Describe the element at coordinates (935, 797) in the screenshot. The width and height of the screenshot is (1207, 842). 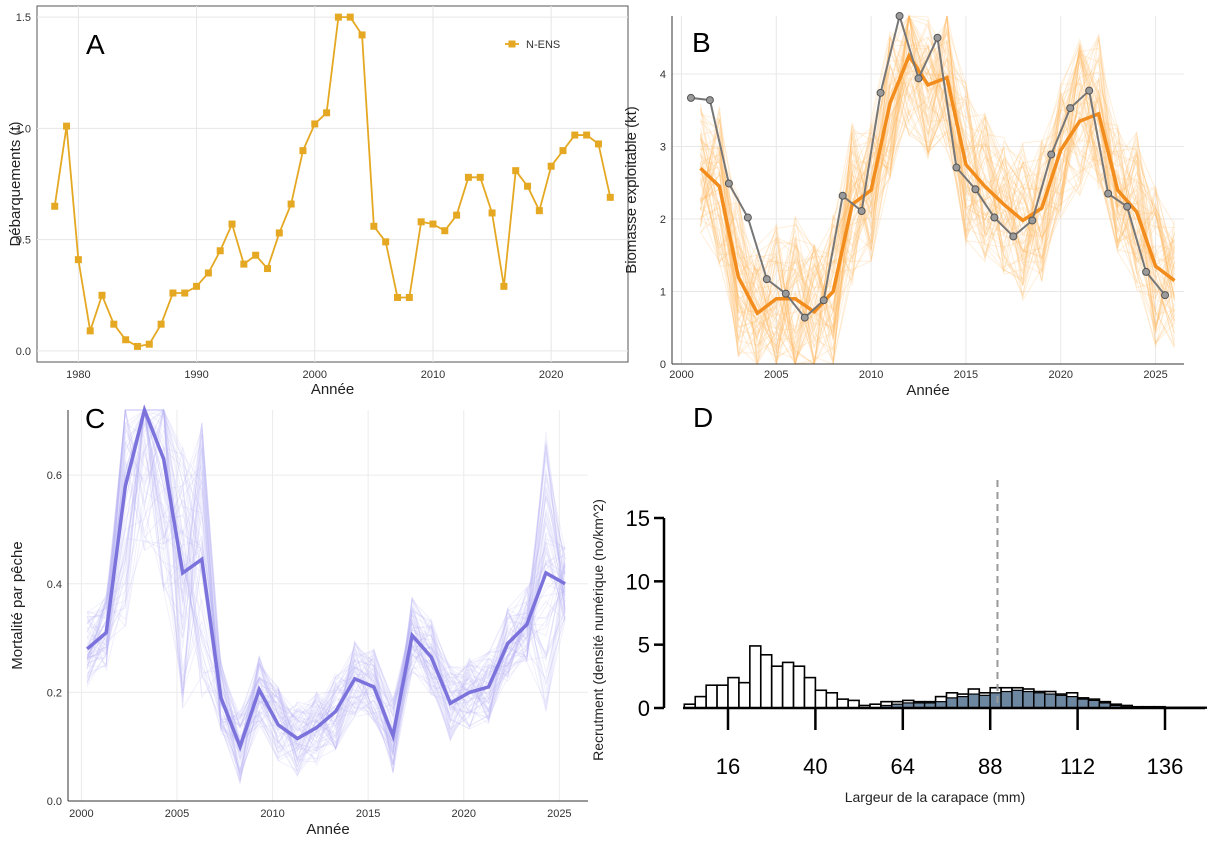
I see `x-axis-label: Largeur de la carapace (mm)` at that location.